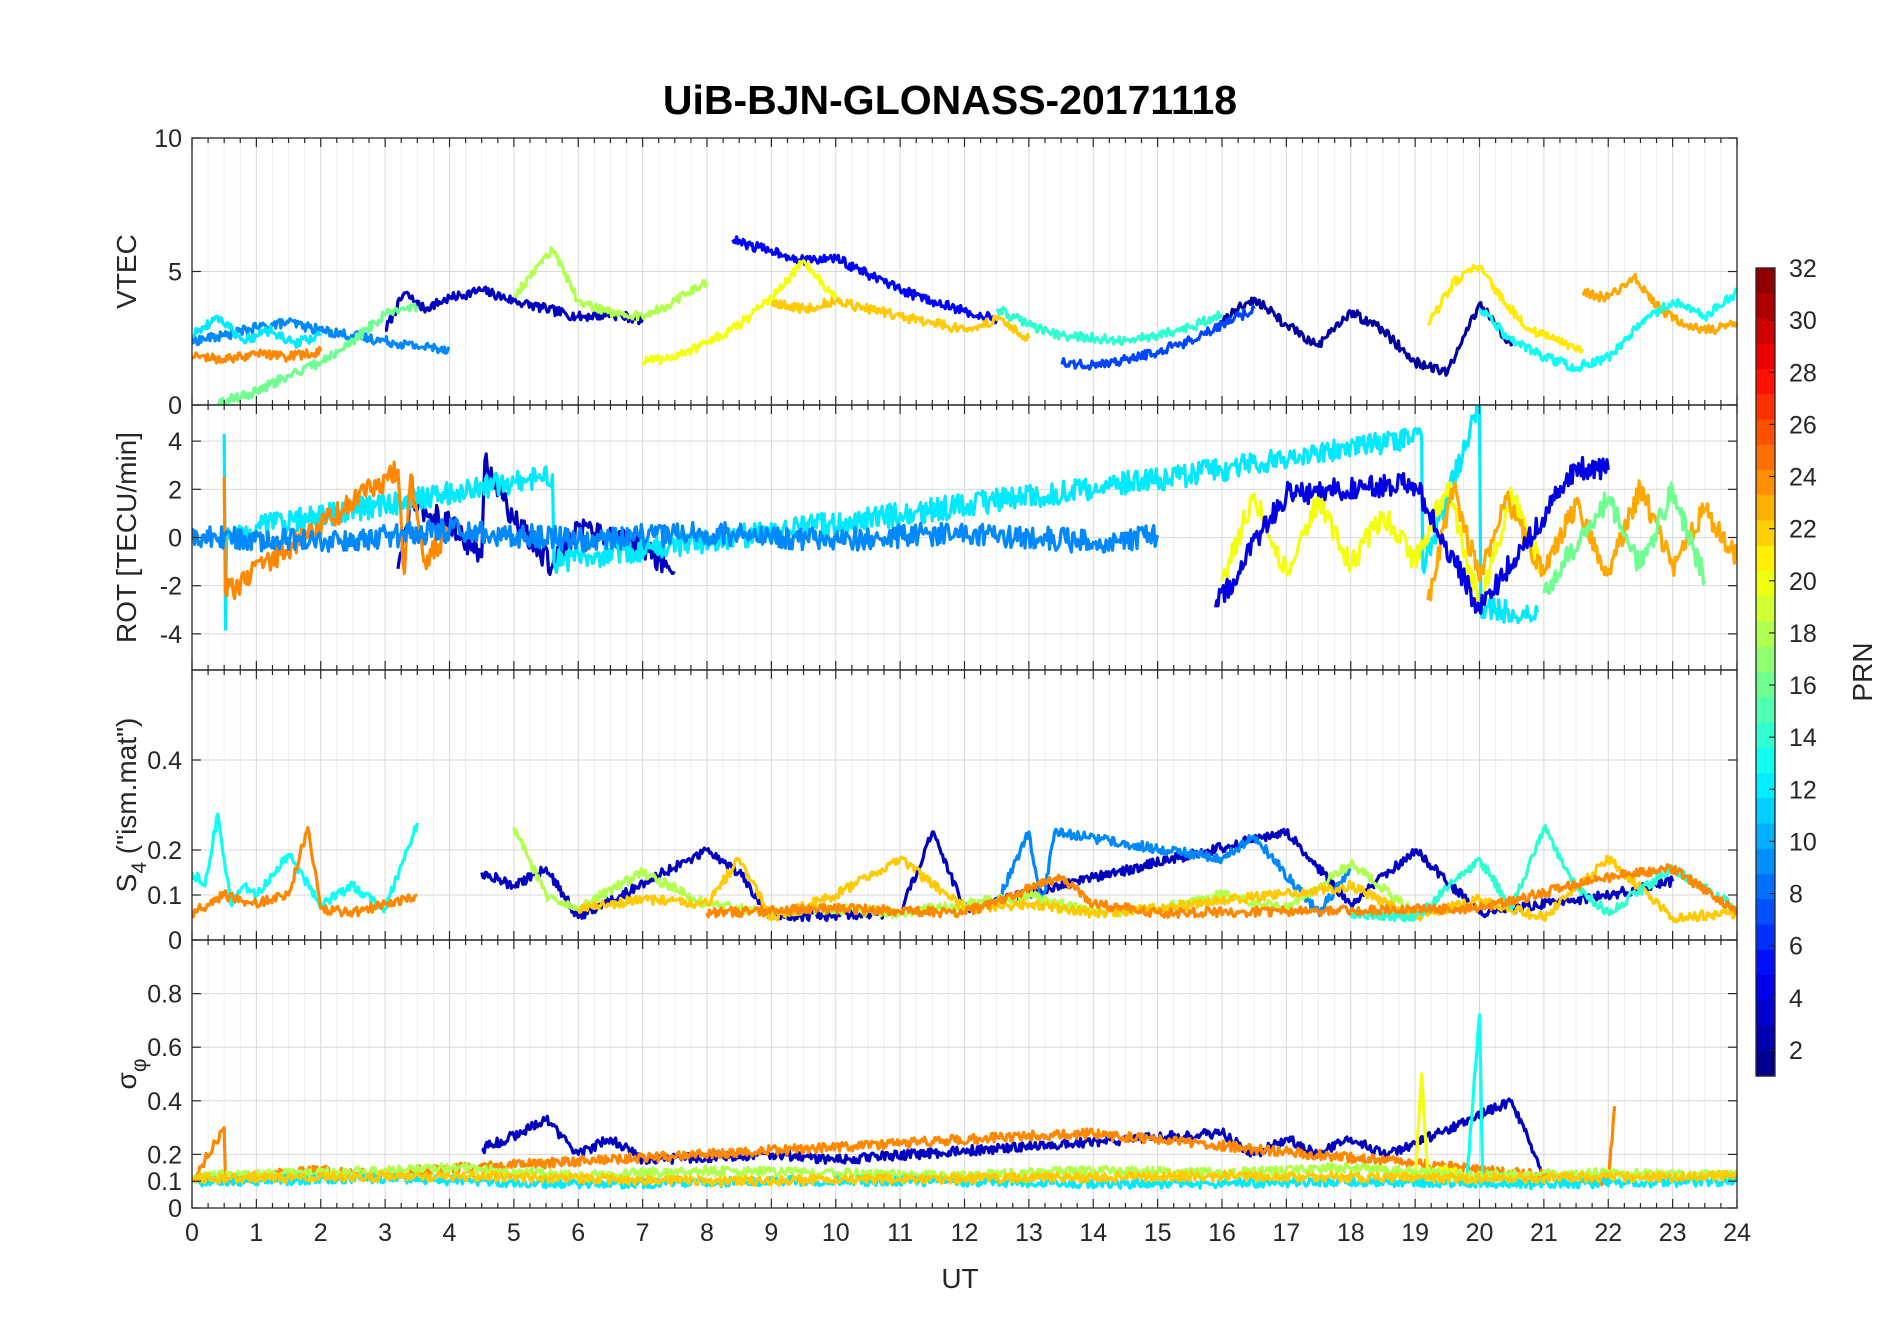 The width and height of the screenshot is (1902, 1330). Describe the element at coordinates (514, 1233) in the screenshot. I see `x-tick-label: 5` at that location.